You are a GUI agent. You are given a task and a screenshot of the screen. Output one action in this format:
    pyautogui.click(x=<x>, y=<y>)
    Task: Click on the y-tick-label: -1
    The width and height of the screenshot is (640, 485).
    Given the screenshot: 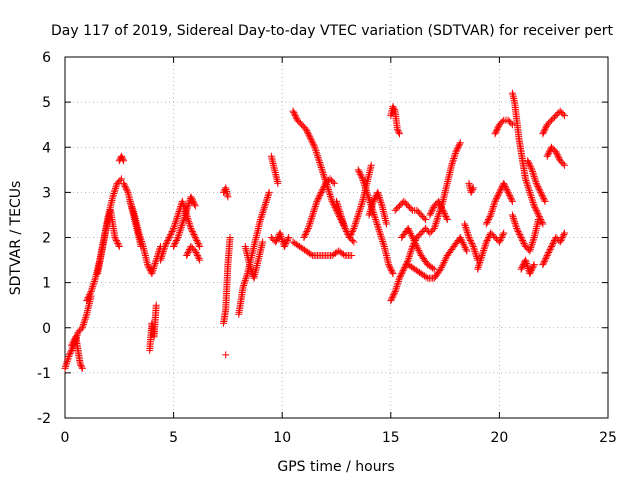 What is the action you would take?
    pyautogui.click(x=44, y=374)
    